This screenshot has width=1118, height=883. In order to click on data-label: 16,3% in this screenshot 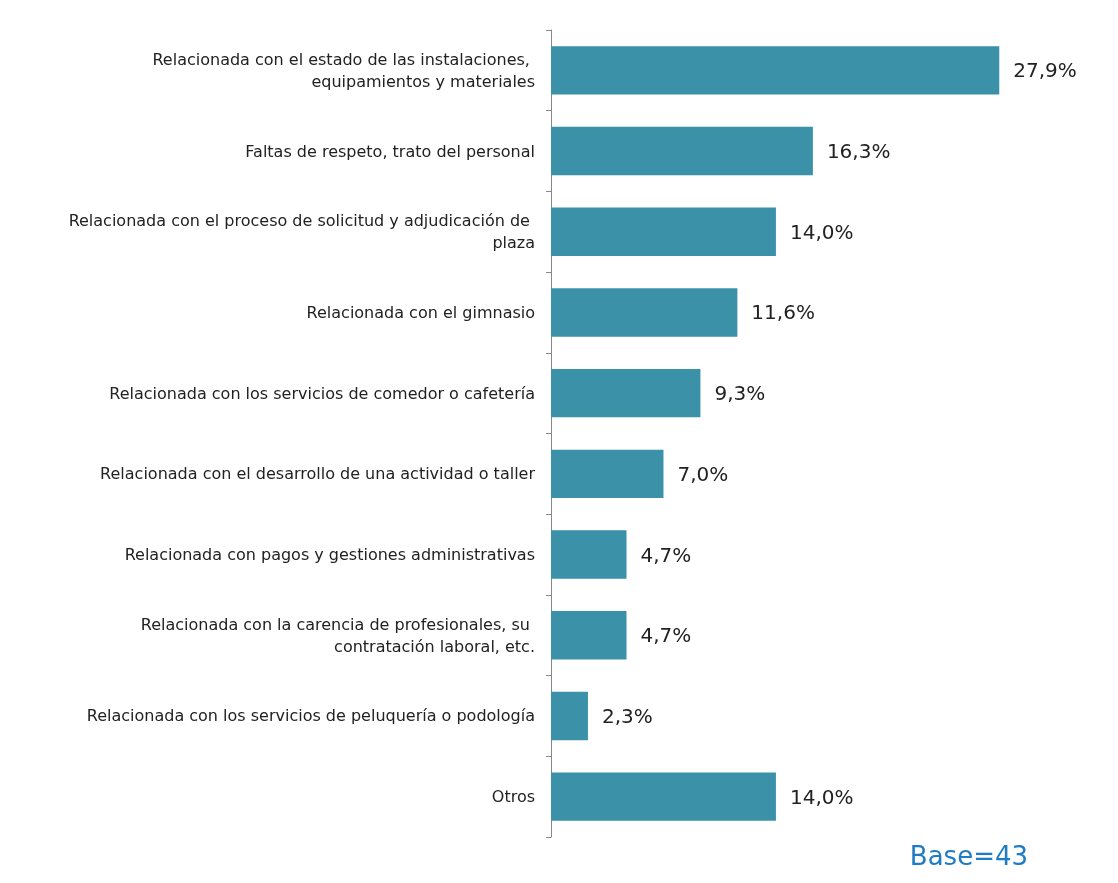, I will do `click(858, 151)`.